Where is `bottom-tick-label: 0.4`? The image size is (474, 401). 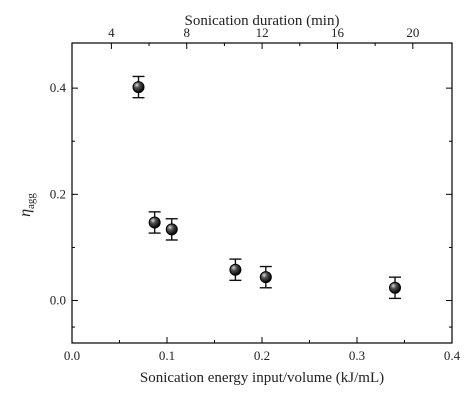 bottom-tick-label: 0.4 is located at coordinates (452, 355).